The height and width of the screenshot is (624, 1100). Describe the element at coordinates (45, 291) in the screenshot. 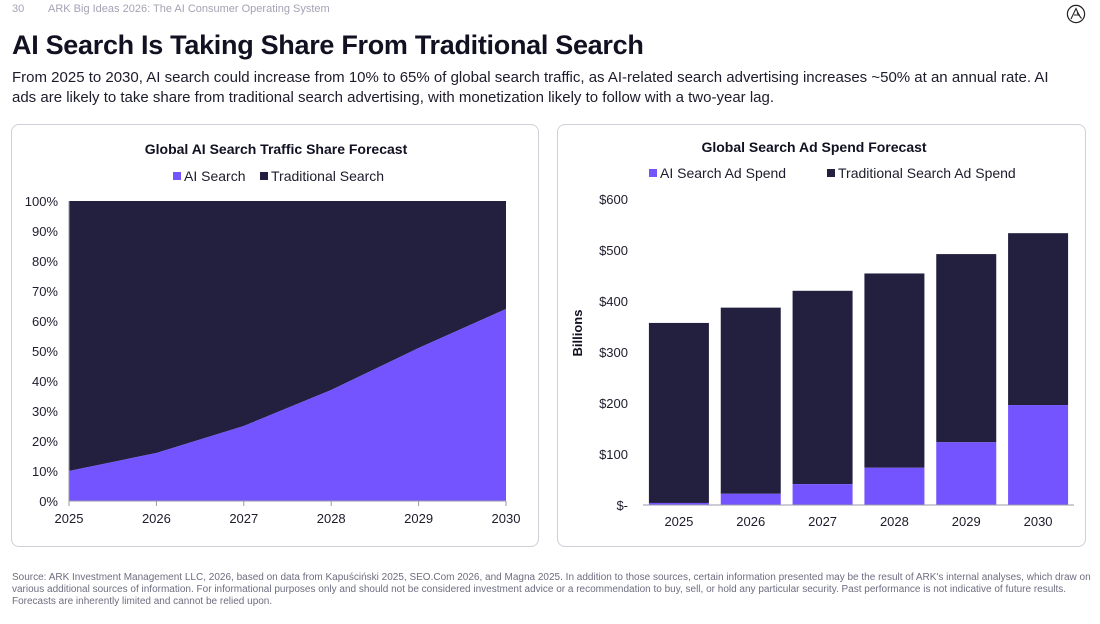

I see `y-tick-label: 70%` at that location.